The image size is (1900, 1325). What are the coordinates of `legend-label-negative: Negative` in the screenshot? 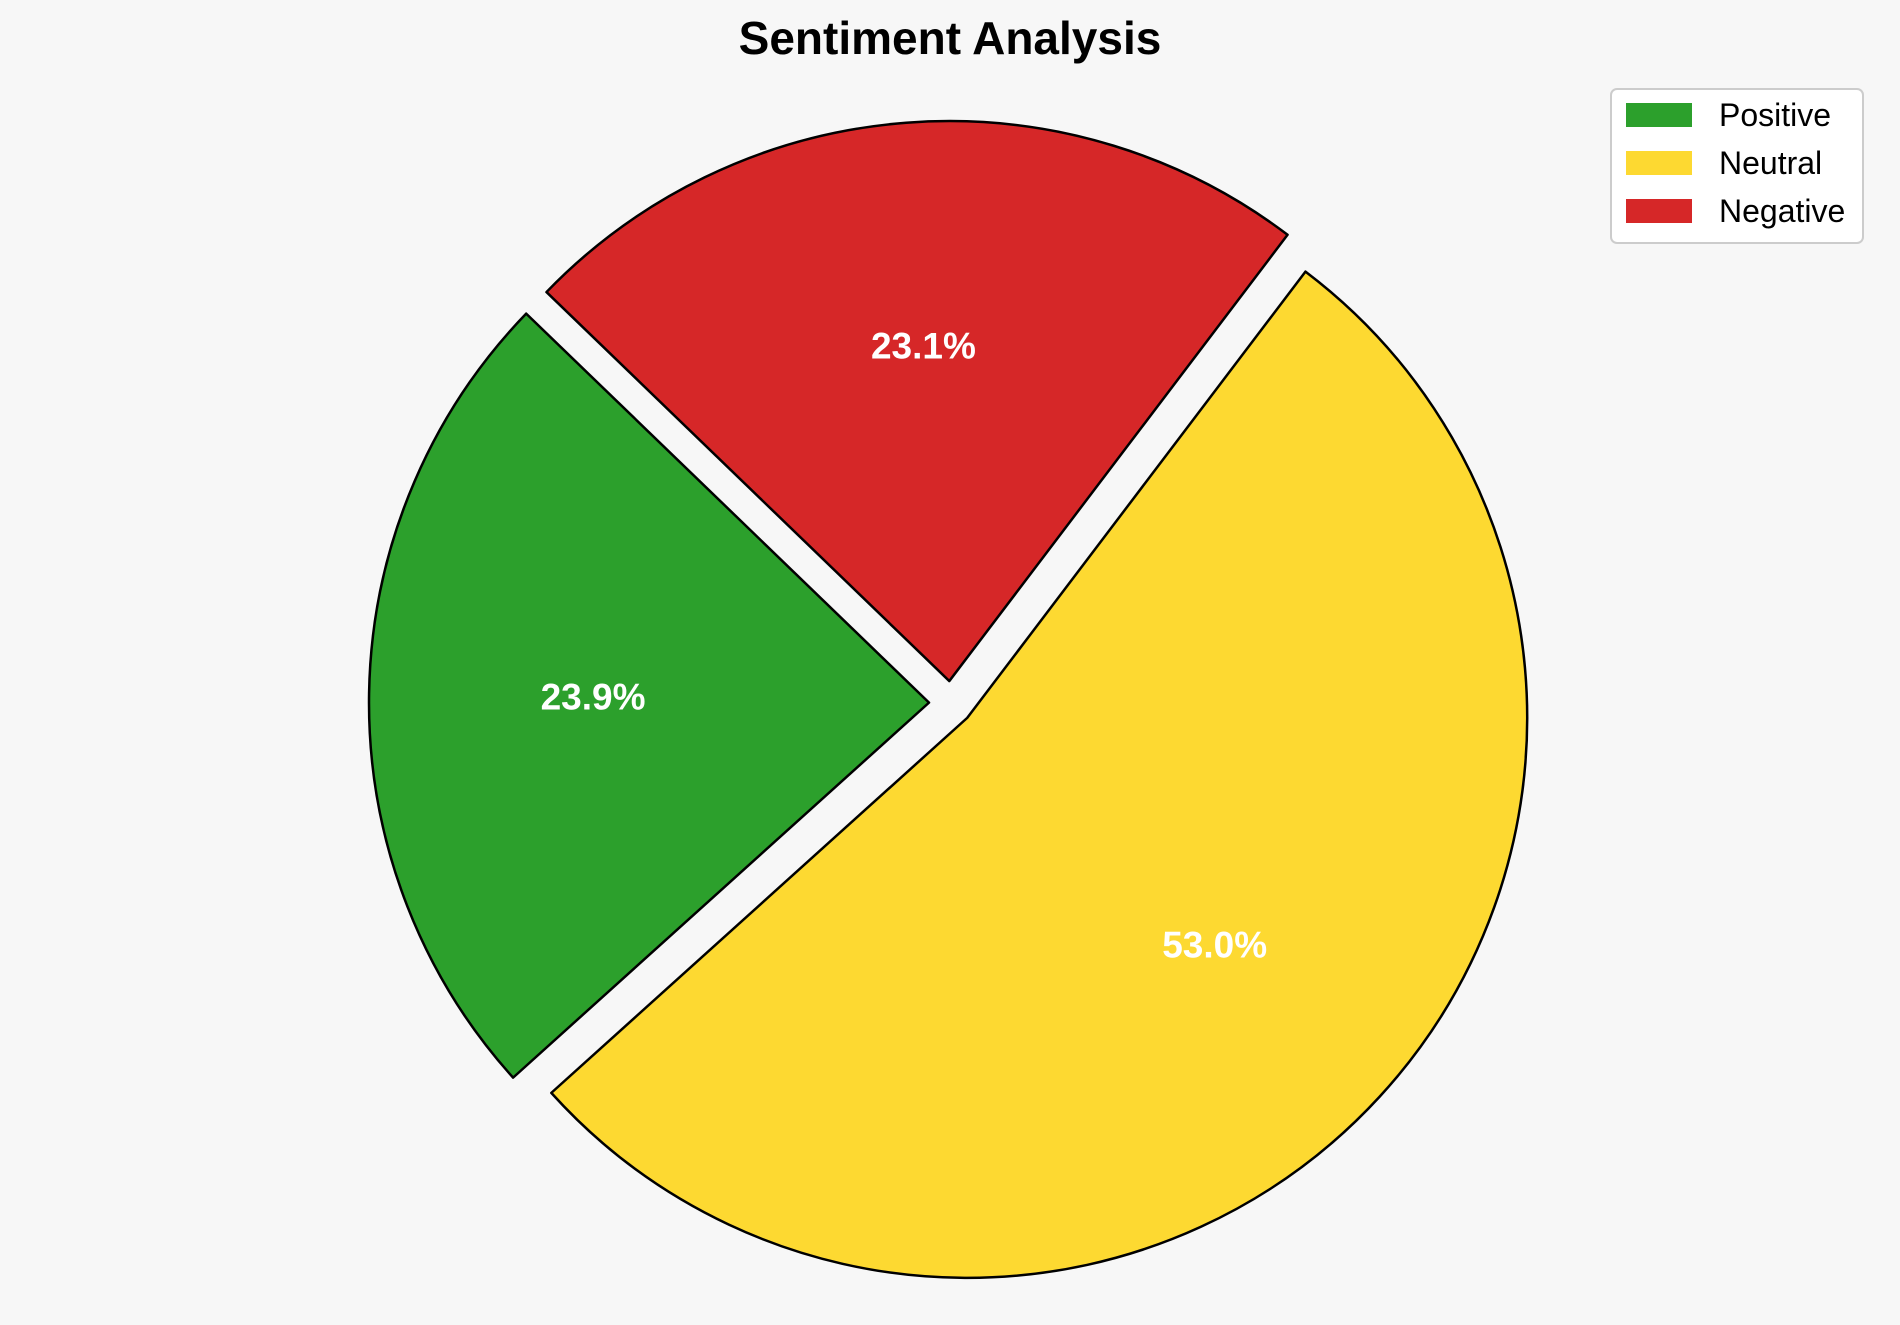 It's located at (1782, 211).